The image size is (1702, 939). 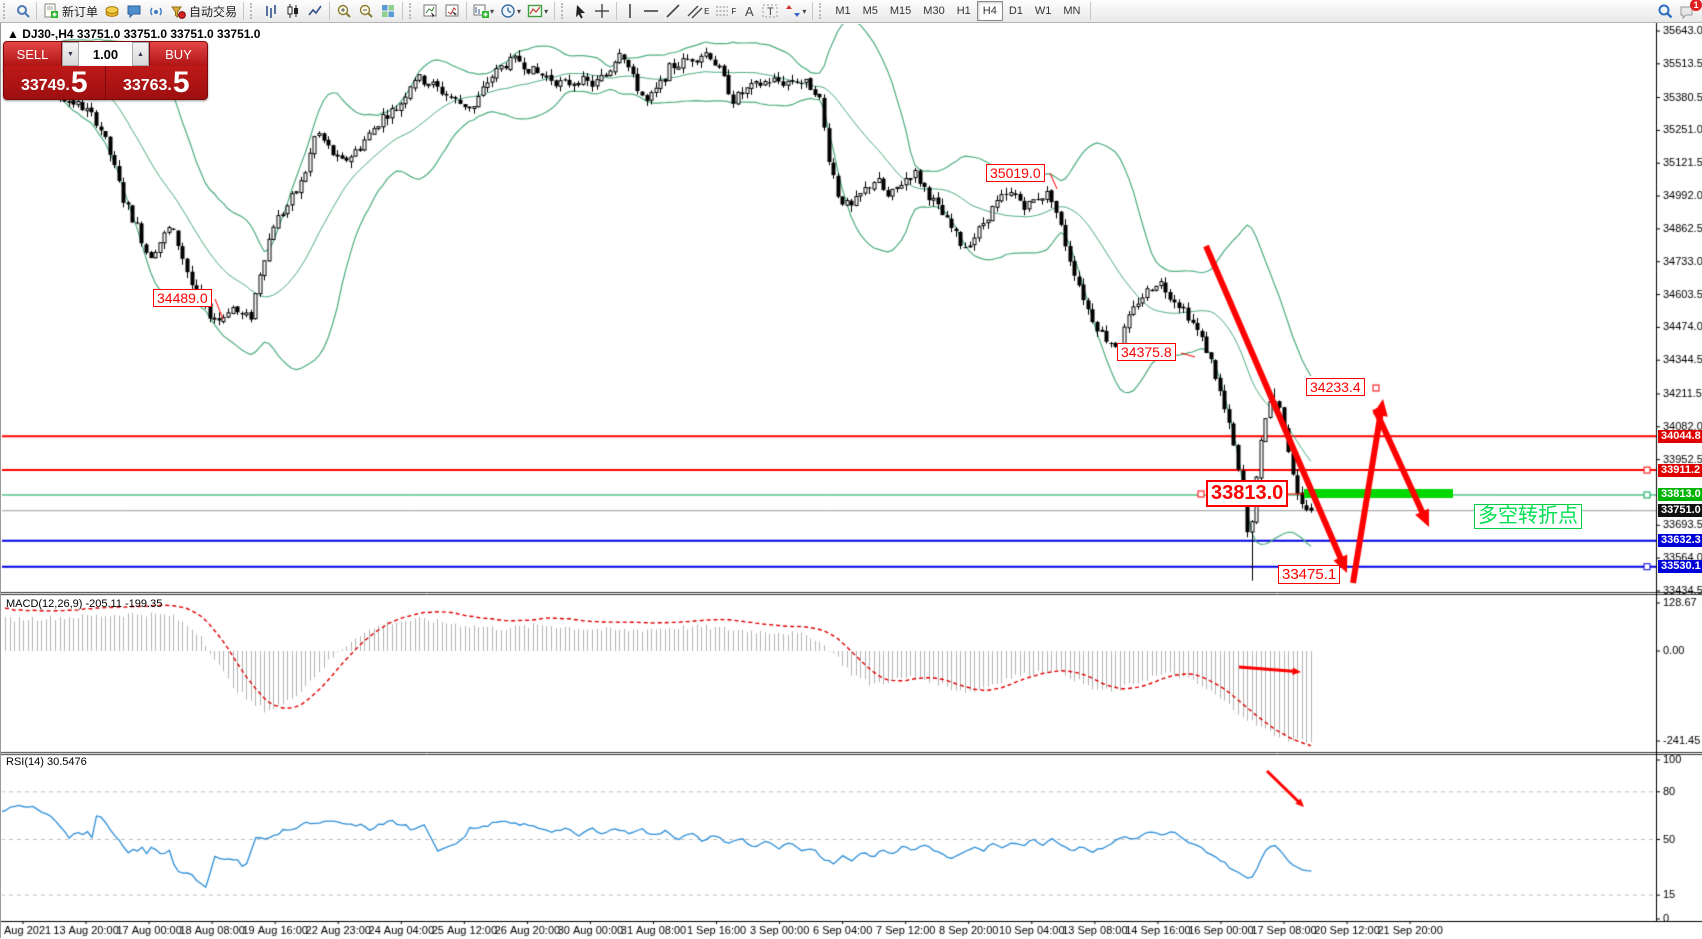 What do you see at coordinates (33, 54) in the screenshot?
I see `sell-button: SELL` at bounding box center [33, 54].